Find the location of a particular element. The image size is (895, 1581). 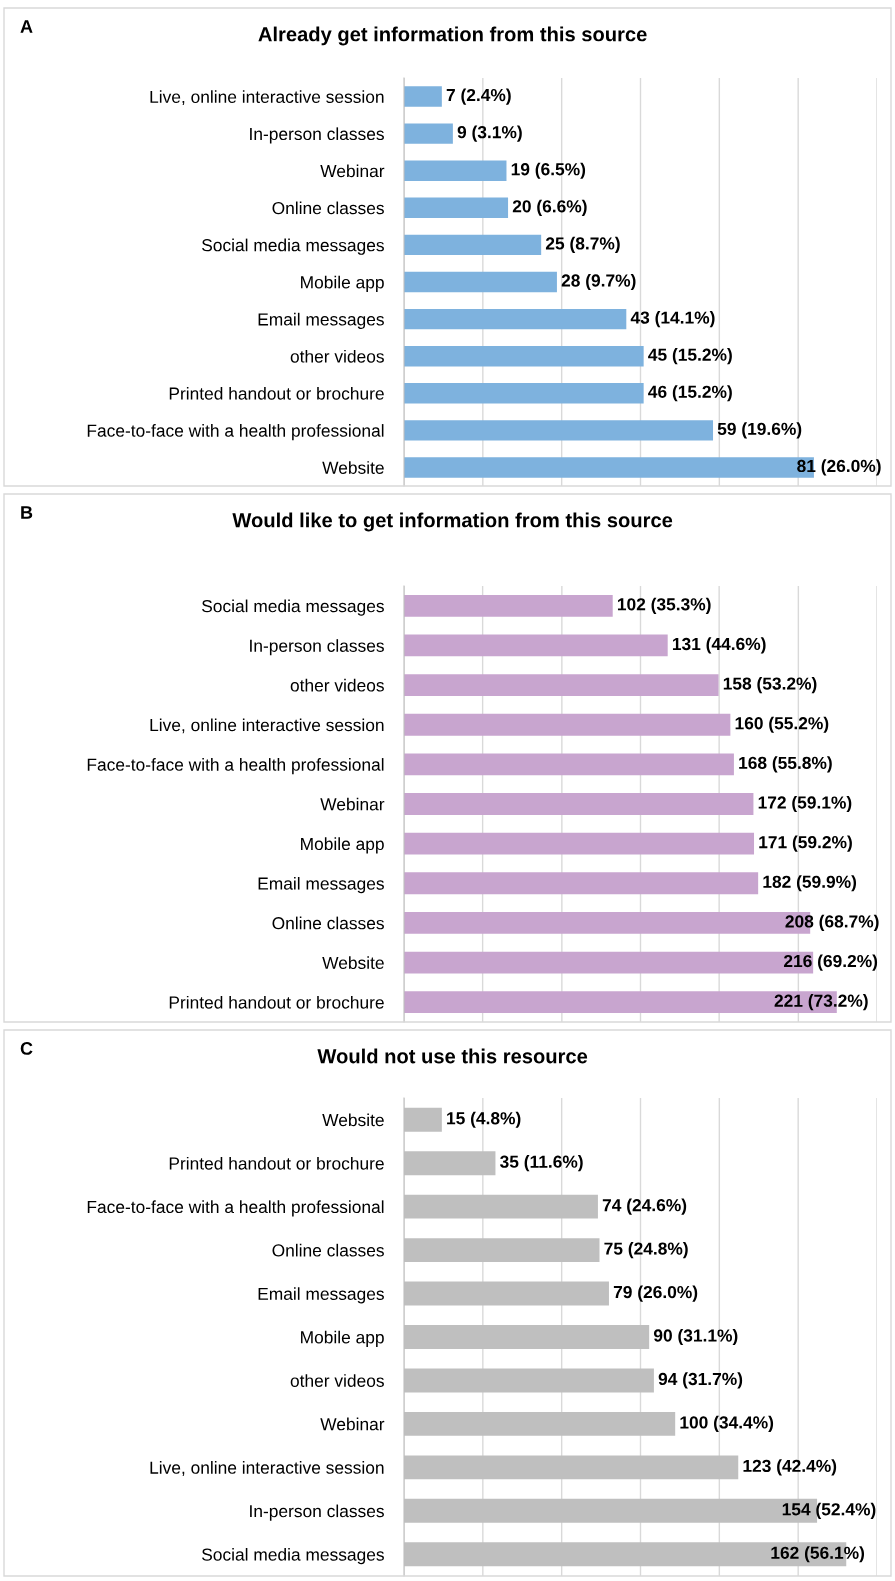

data-label: 208 (68.7%) is located at coordinates (832, 922).